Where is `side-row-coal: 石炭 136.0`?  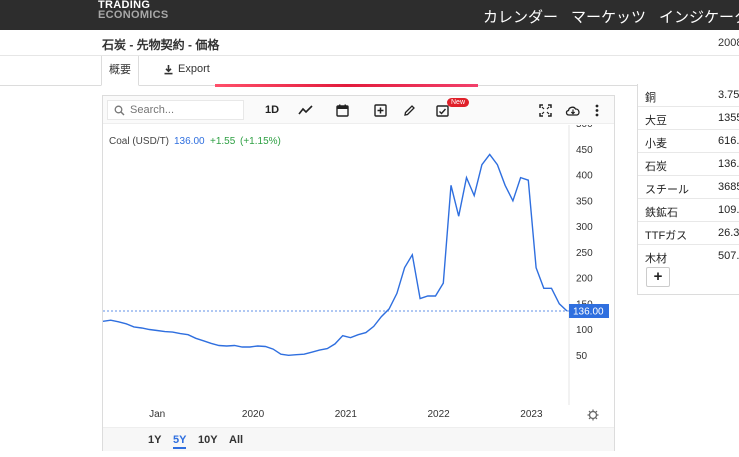
side-row-coal: 石炭 136.0 is located at coordinates (688, 164).